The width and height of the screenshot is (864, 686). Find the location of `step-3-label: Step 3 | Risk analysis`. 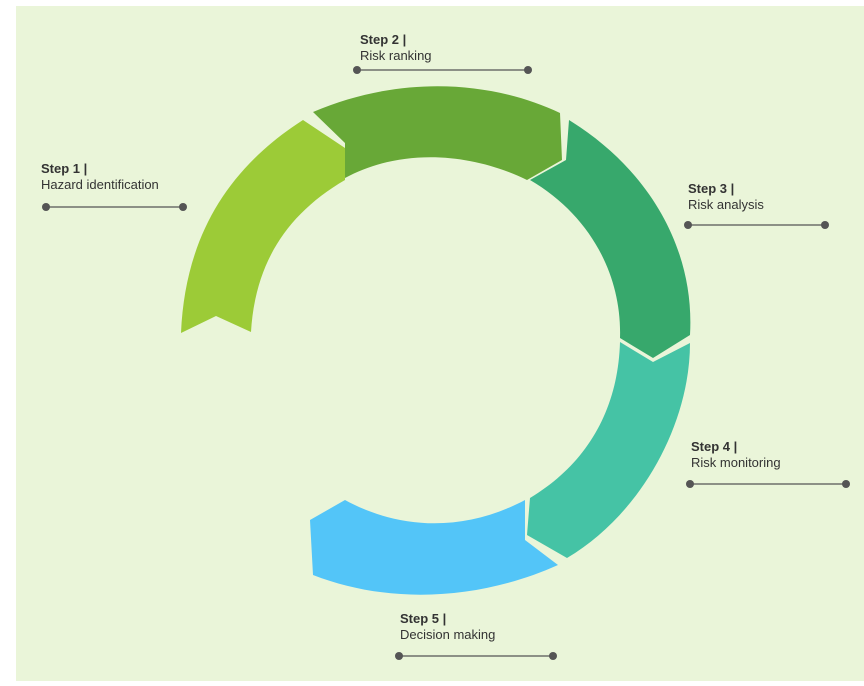

step-3-label: Step 3 | Risk analysis is located at coordinates (726, 197).